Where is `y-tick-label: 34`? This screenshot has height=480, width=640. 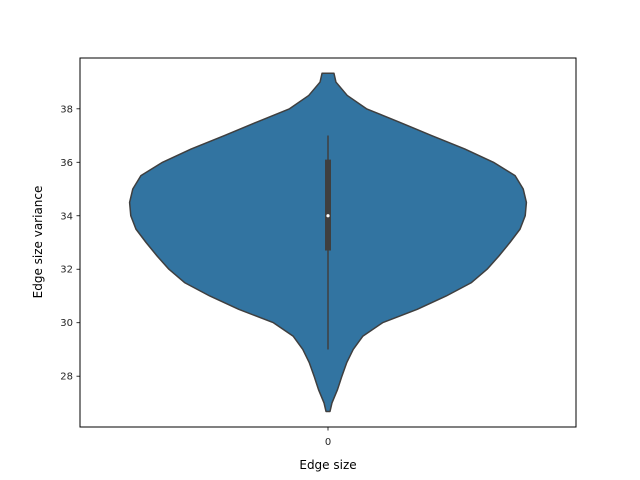 y-tick-label: 34 is located at coordinates (66, 216).